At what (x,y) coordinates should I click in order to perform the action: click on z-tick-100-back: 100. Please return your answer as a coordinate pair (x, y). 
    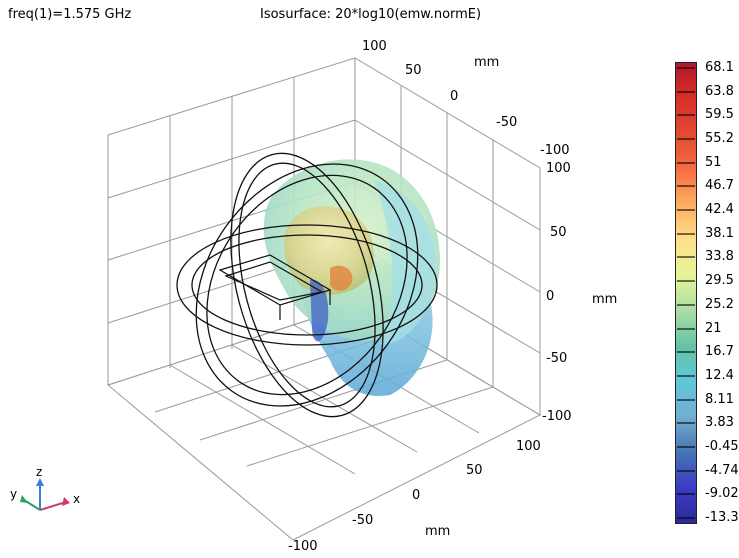
    Looking at the image, I should click on (374, 46).